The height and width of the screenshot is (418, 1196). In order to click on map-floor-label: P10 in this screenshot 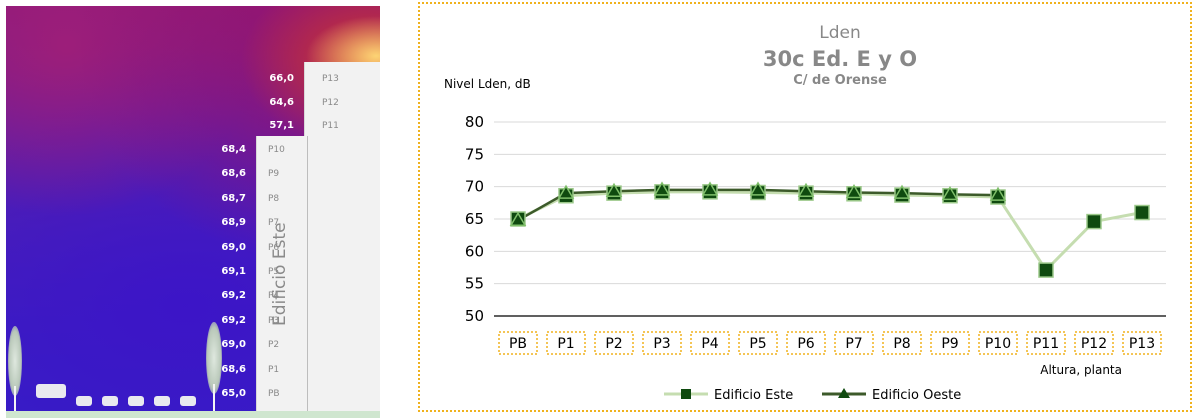, I will do `click(276, 150)`.